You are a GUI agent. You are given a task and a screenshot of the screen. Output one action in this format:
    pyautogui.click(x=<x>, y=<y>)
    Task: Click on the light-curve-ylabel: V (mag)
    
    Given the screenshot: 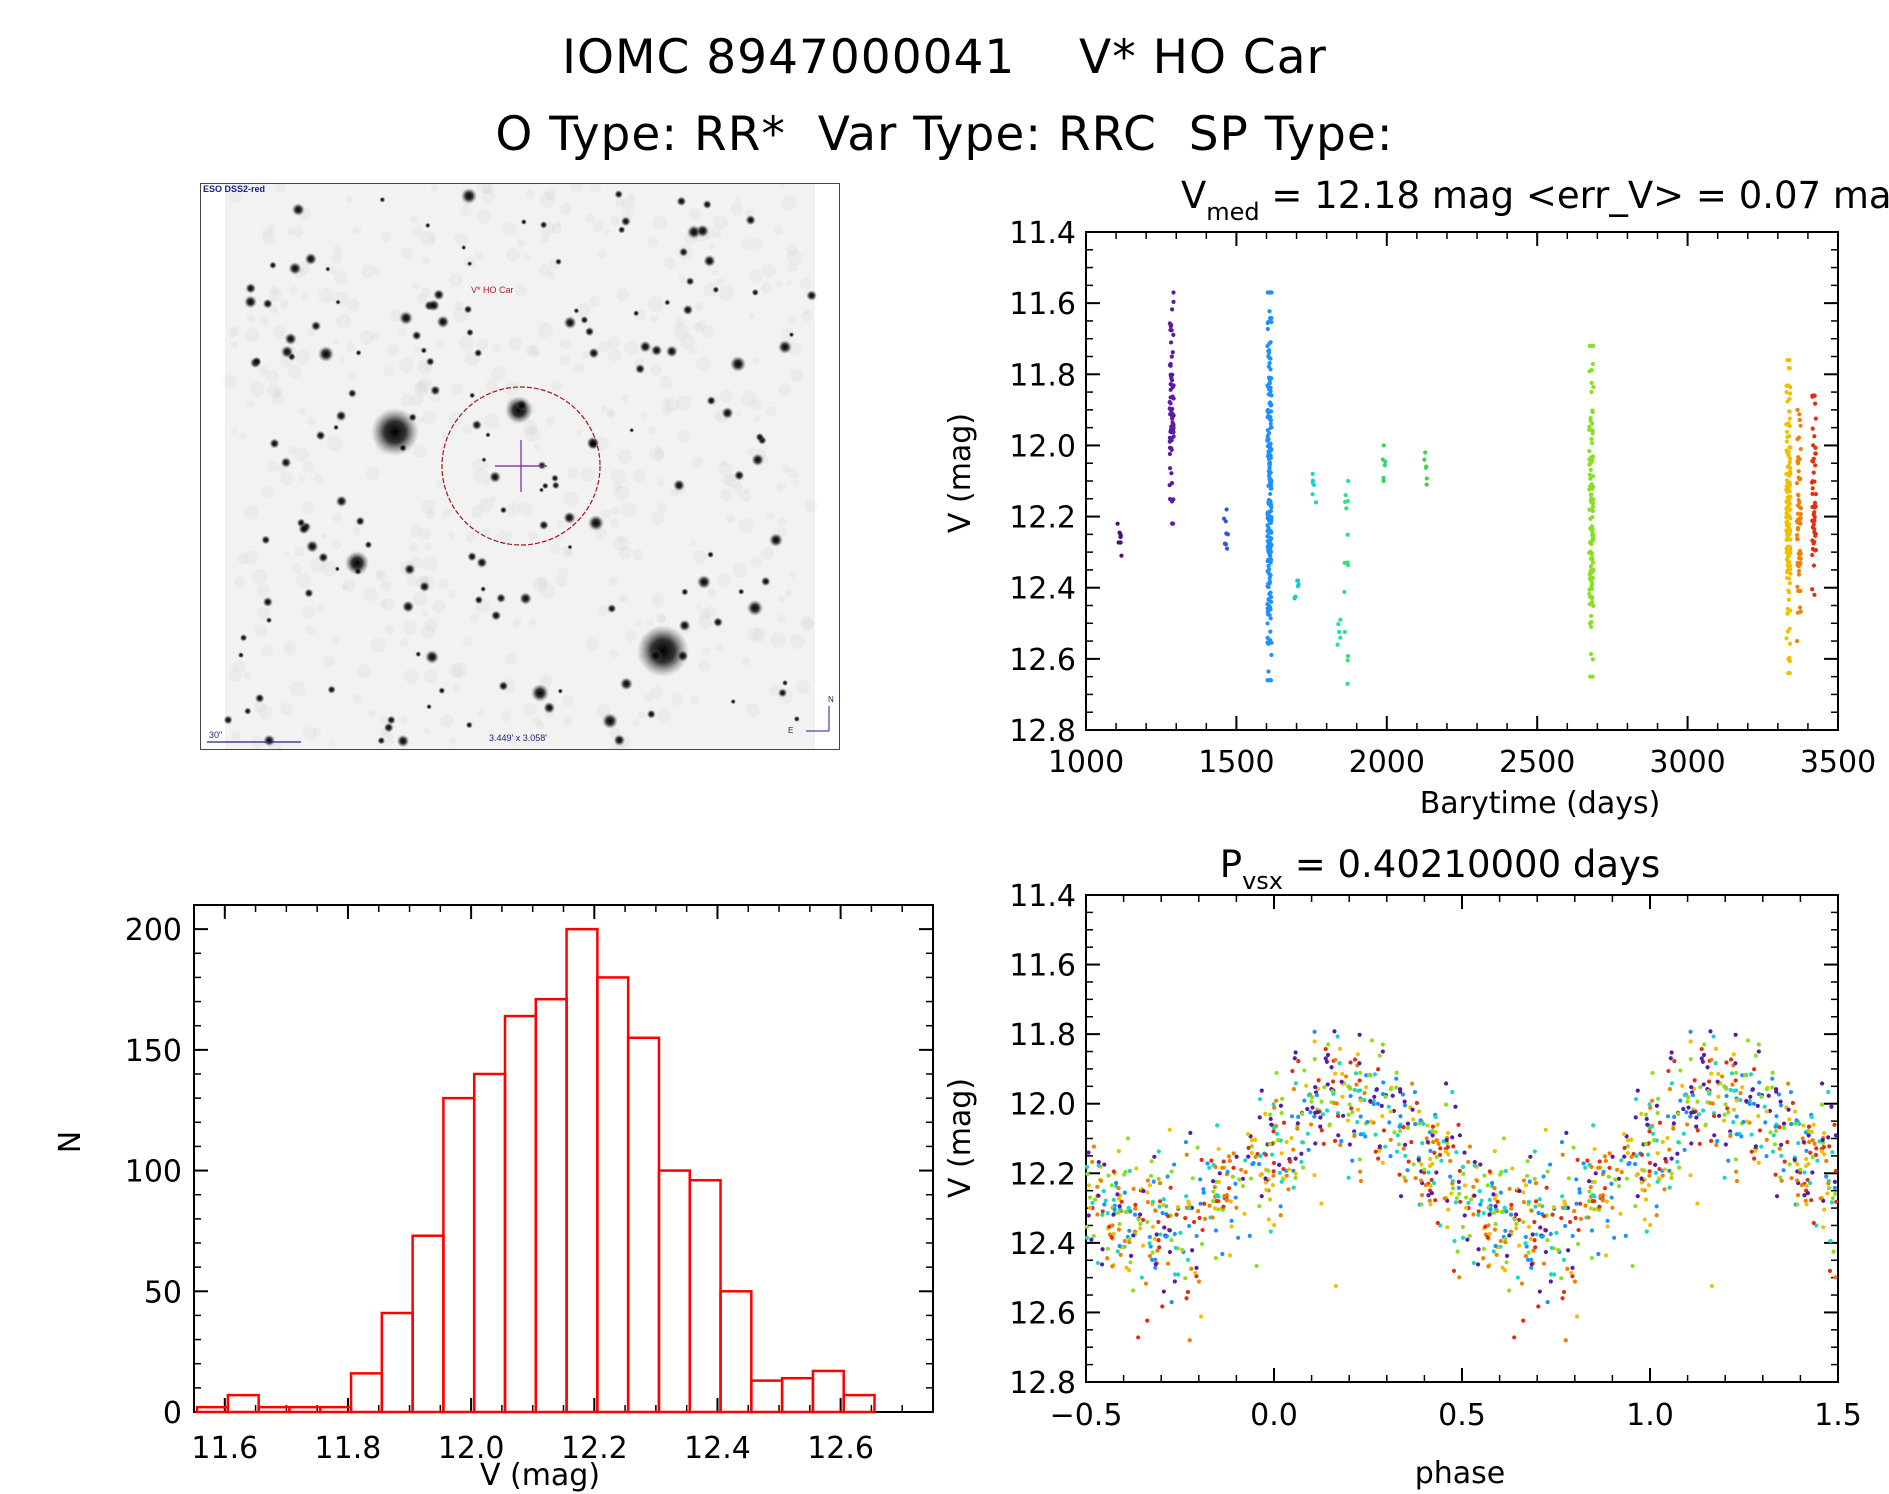 What is the action you would take?
    pyautogui.click(x=960, y=473)
    